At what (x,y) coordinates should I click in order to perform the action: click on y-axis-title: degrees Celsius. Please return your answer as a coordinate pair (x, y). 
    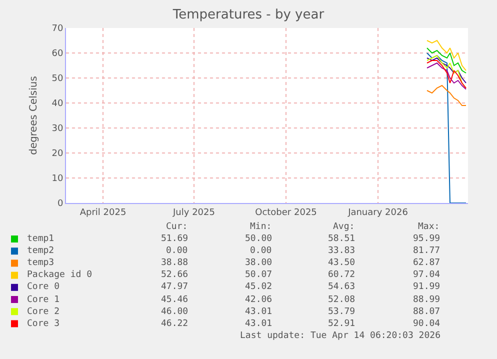
    Looking at the image, I should click on (34, 115).